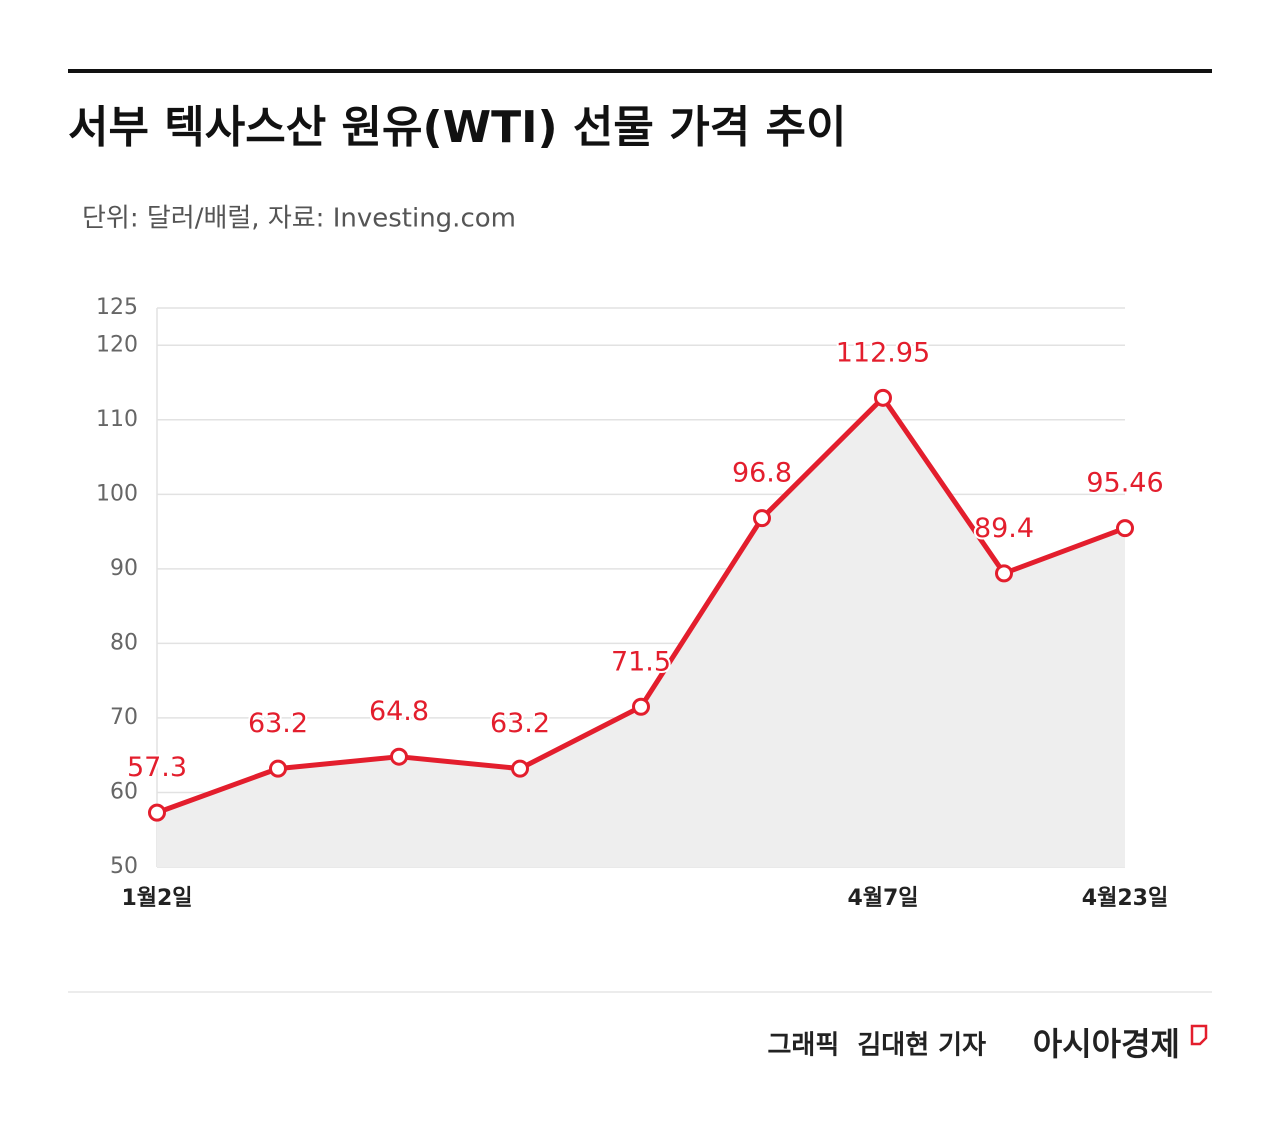 The image size is (1280, 1141). I want to click on data-label: 57.3, so click(157, 767).